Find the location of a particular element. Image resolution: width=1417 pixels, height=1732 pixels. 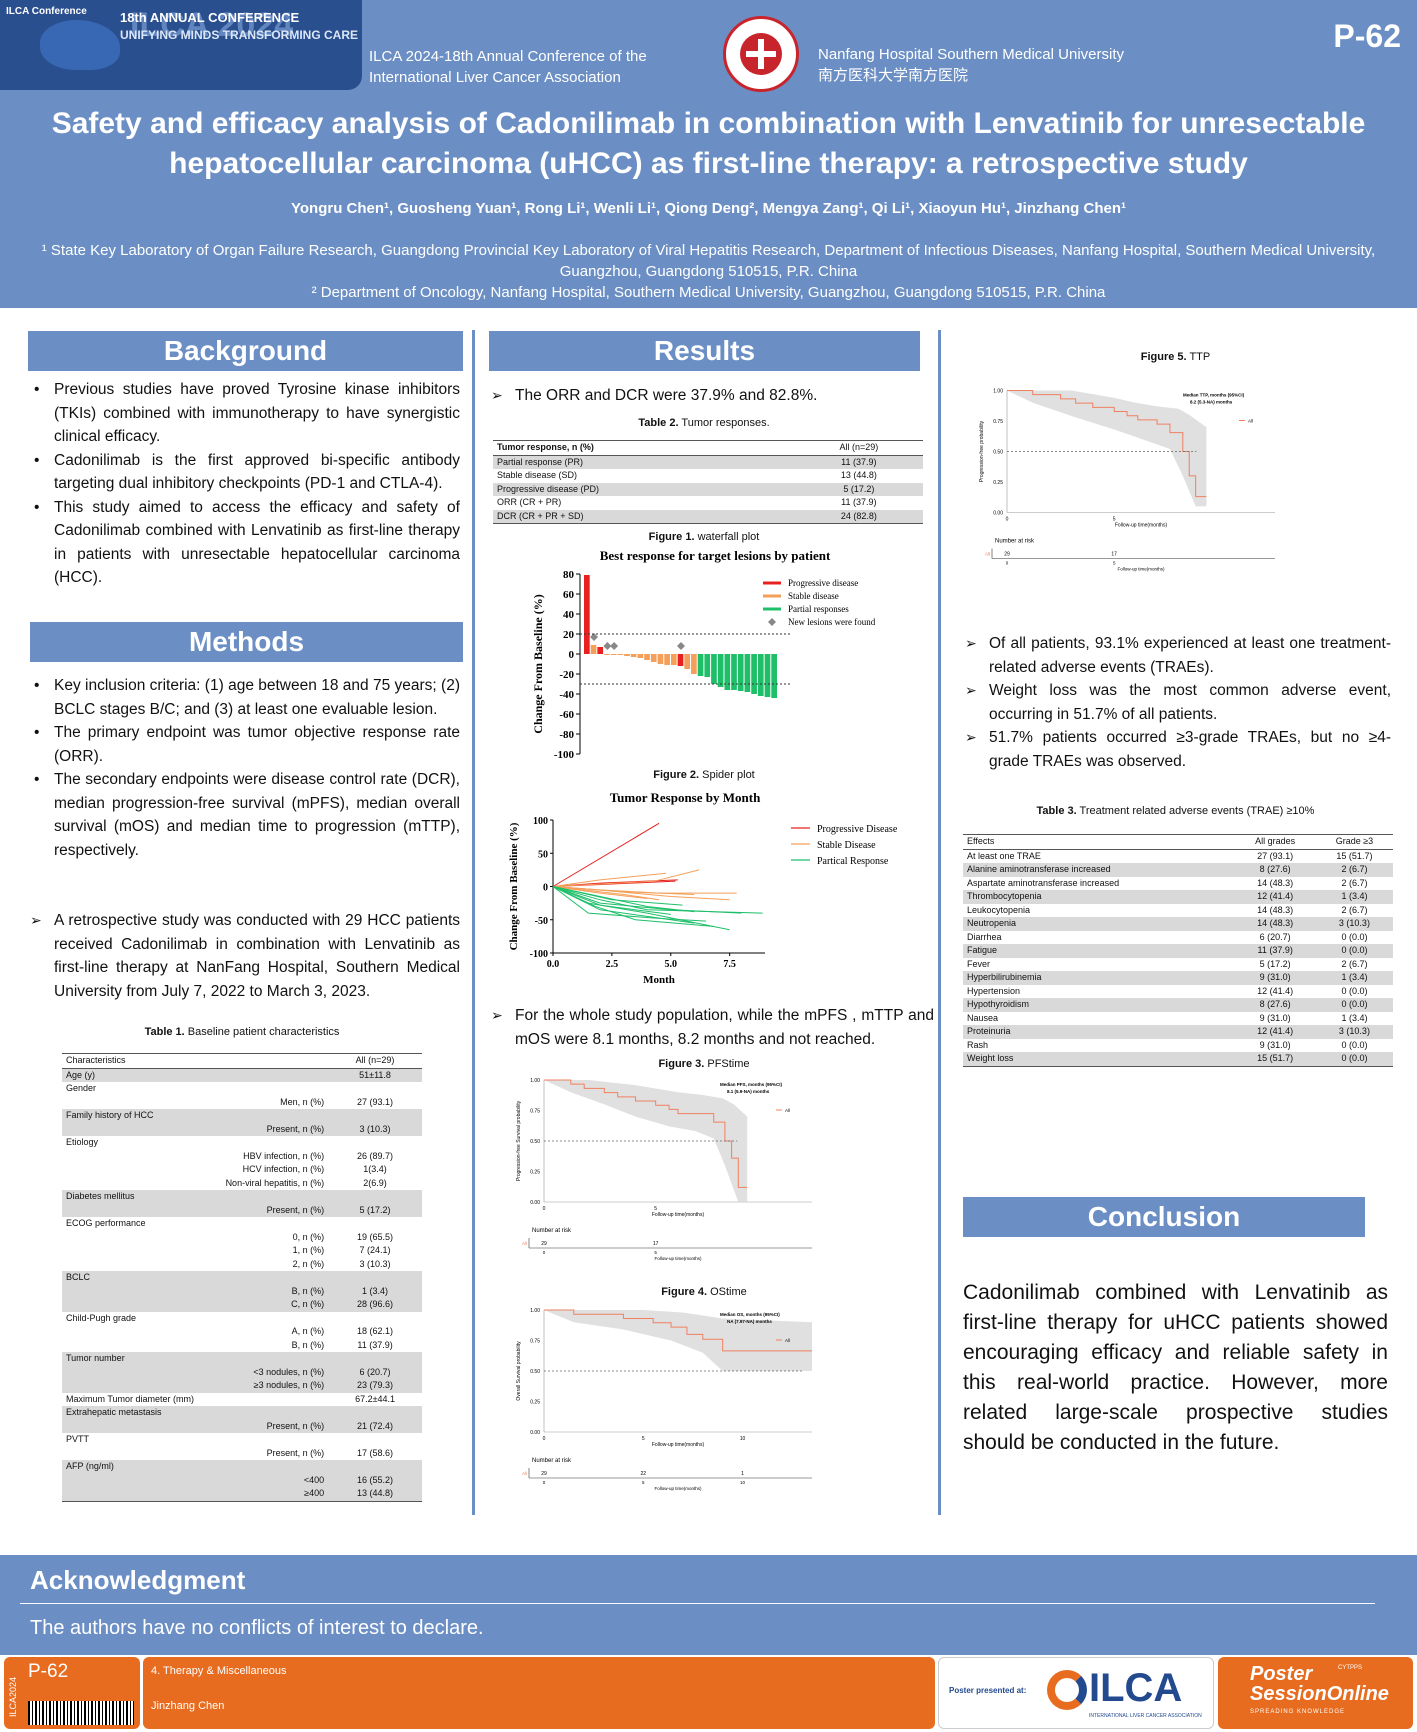

x-axis-label: Month is located at coordinates (659, 980).